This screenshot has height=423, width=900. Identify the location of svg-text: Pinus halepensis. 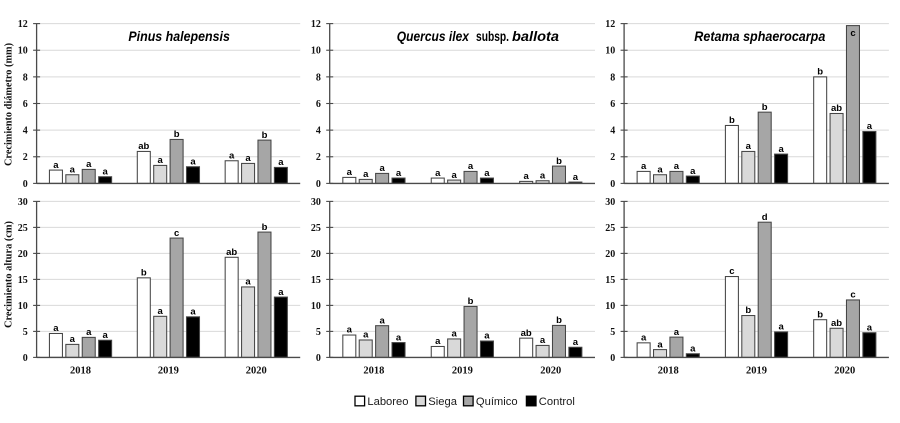
(179, 36).